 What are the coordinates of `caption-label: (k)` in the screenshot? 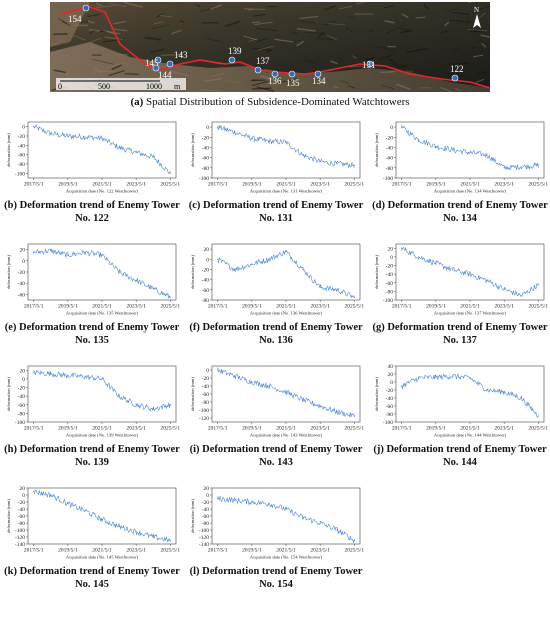 It's located at (10, 571).